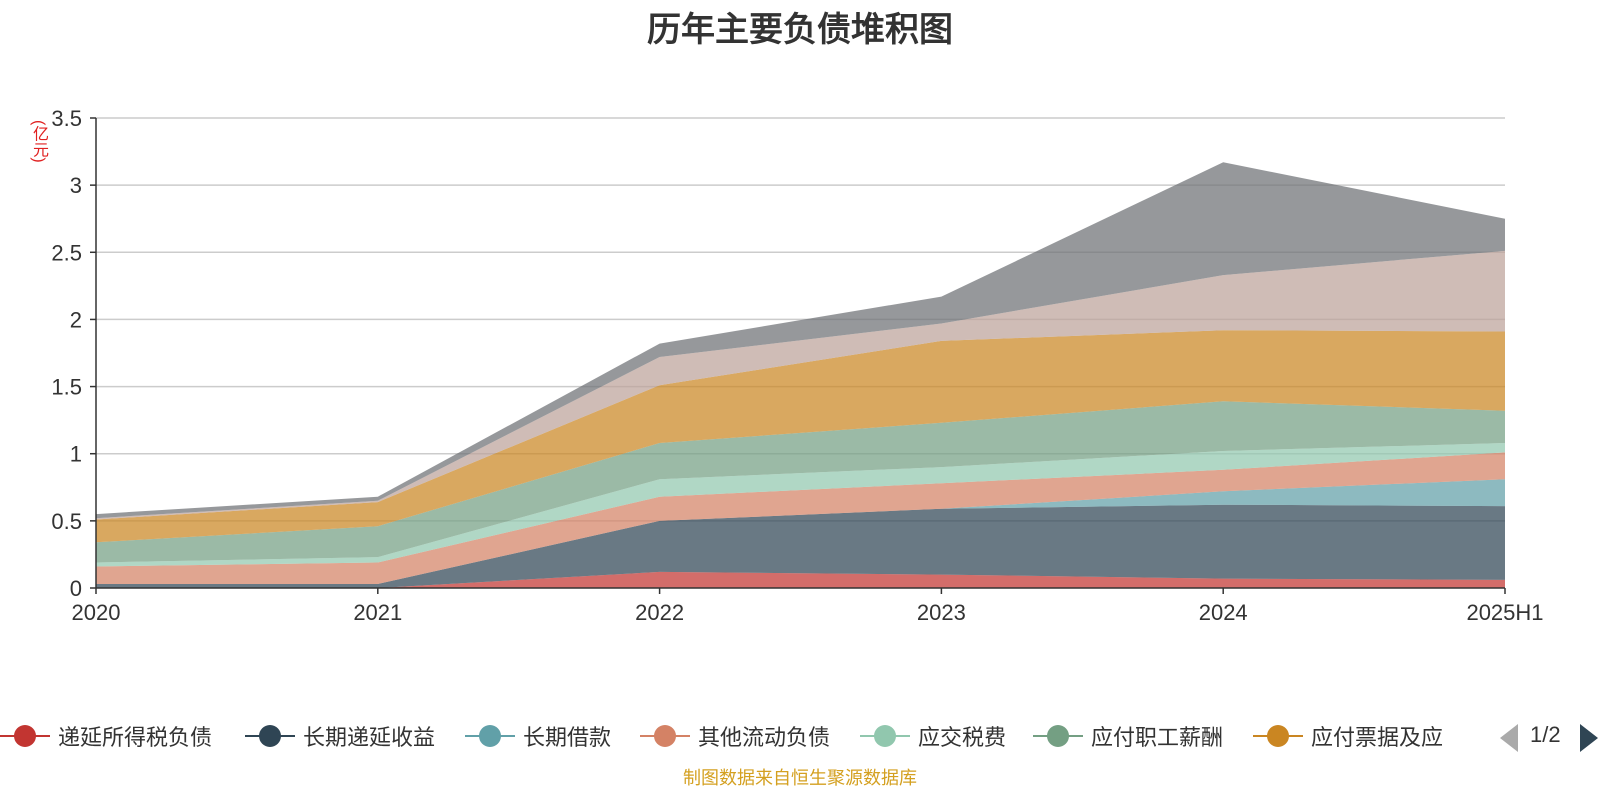  Describe the element at coordinates (66, 521) in the screenshot. I see `y-tick-label: 0.5` at that location.